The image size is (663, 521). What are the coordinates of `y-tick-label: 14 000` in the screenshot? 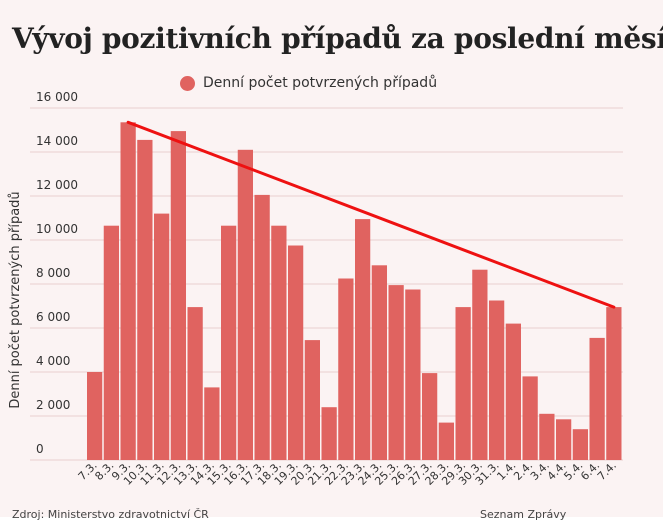 It's located at (57, 141).